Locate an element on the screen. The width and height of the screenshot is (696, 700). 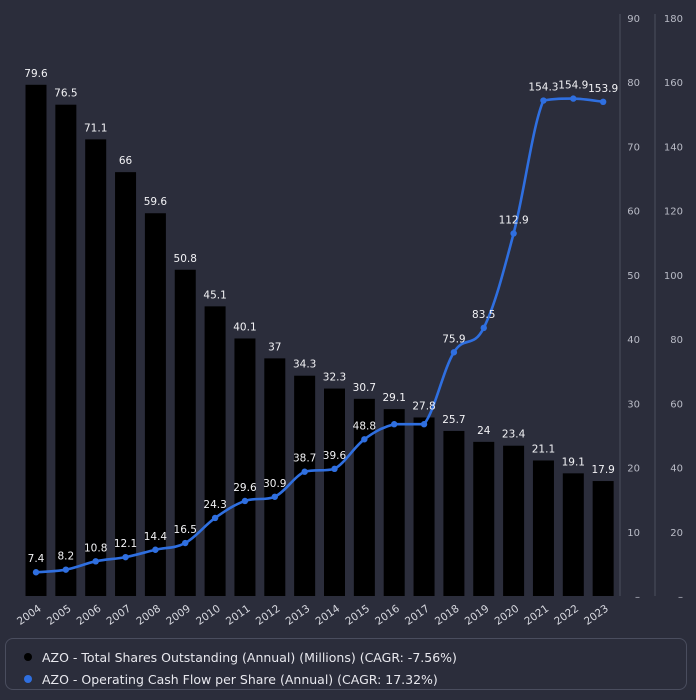
outer-axis-tick-label: 140 is located at coordinates (673, 147).